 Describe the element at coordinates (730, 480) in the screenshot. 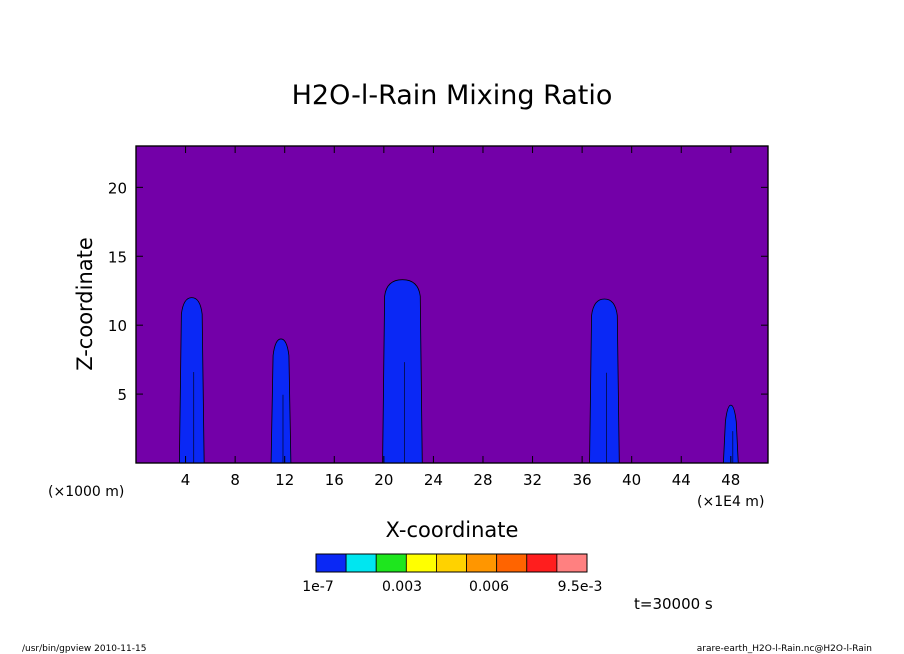

I see `x-tick-label: 48` at that location.